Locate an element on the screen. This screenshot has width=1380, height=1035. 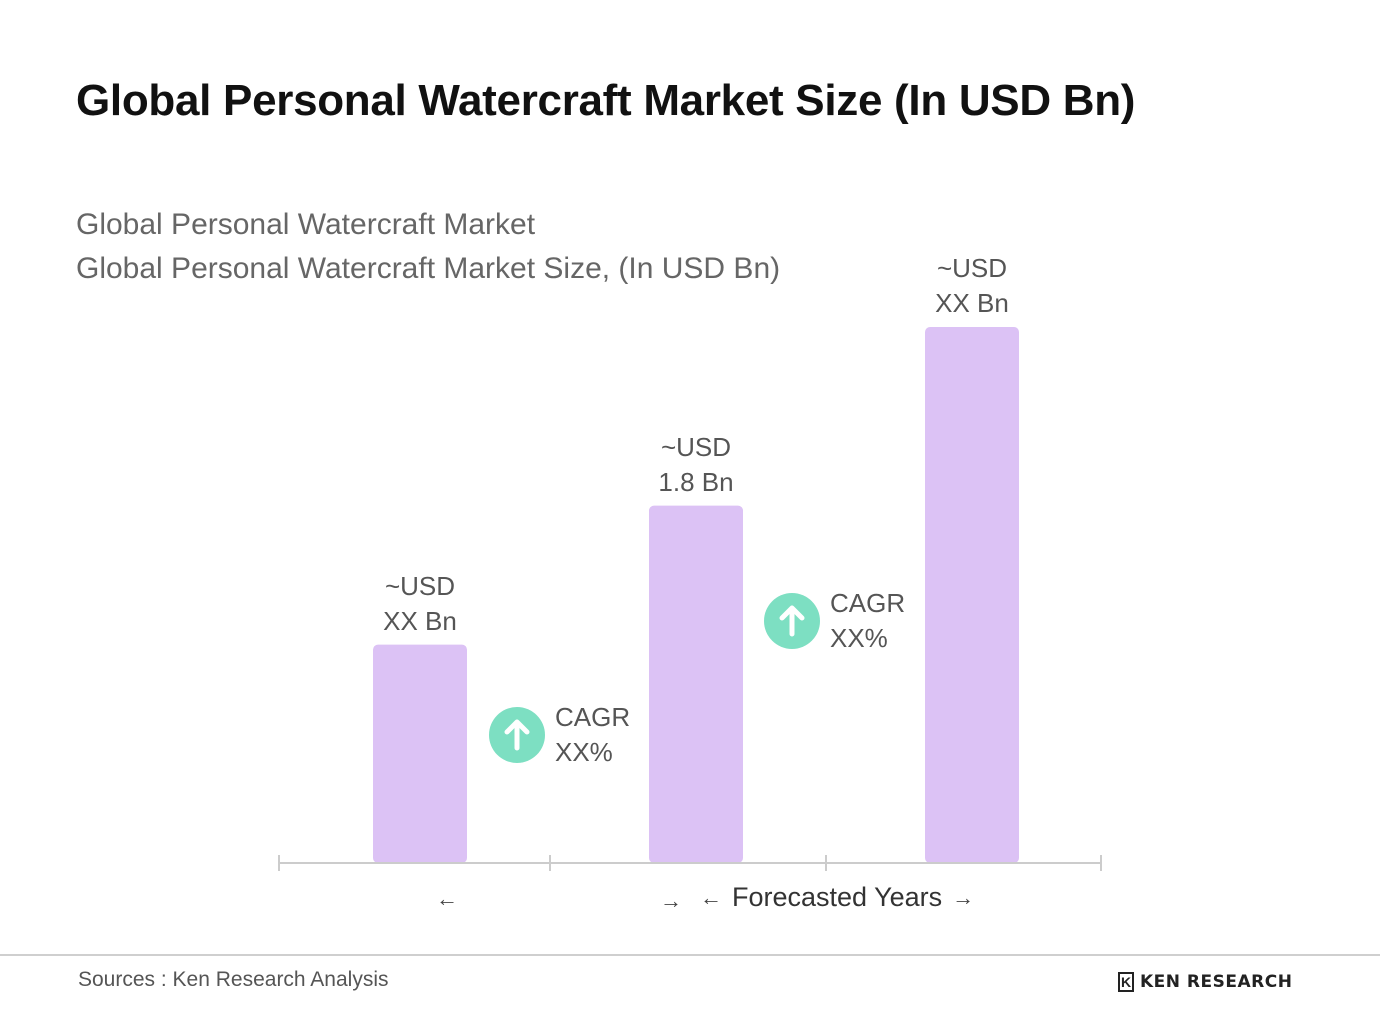
bar-value-text: 1.8 Bn is located at coordinates (696, 481).